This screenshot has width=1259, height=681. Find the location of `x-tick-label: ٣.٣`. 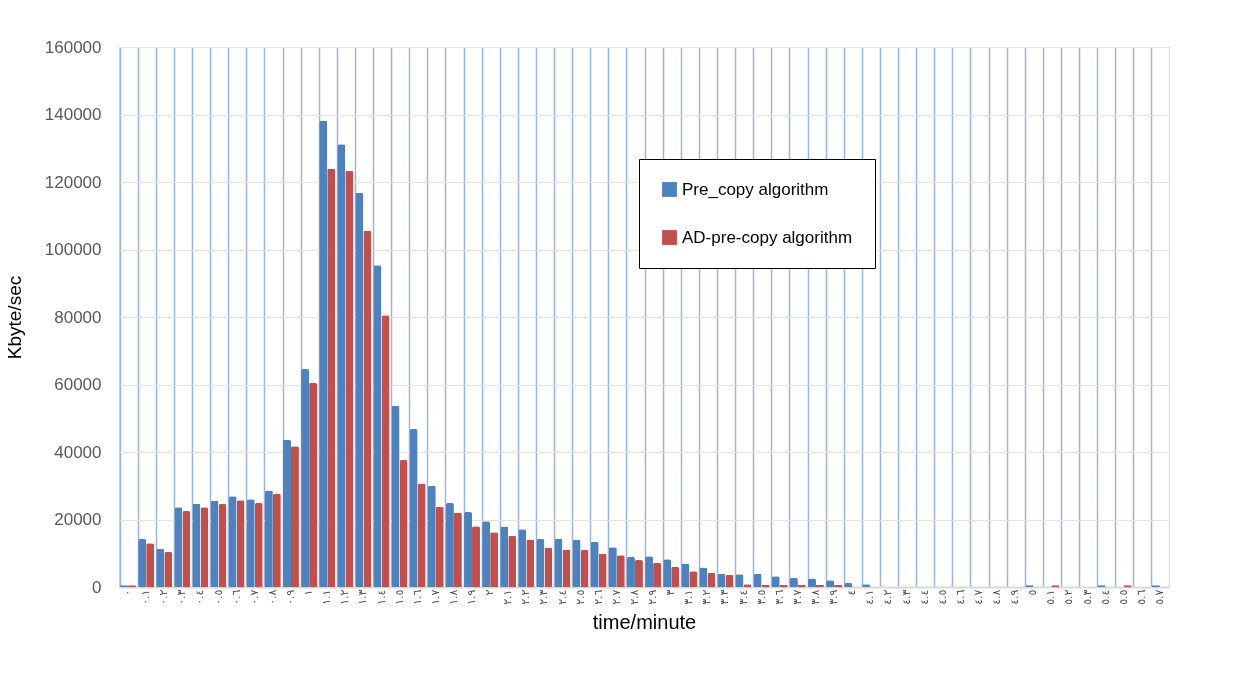

x-tick-label: ٣.٣ is located at coordinates (725, 597).